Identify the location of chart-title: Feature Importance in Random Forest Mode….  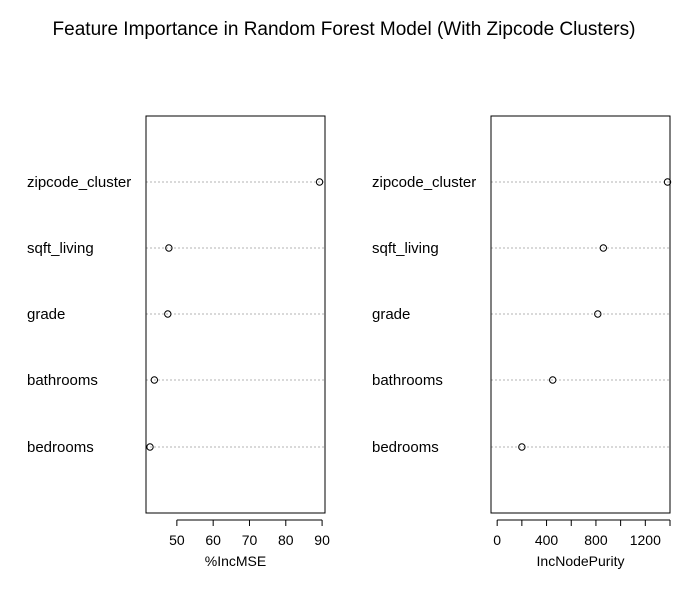
(344, 29).